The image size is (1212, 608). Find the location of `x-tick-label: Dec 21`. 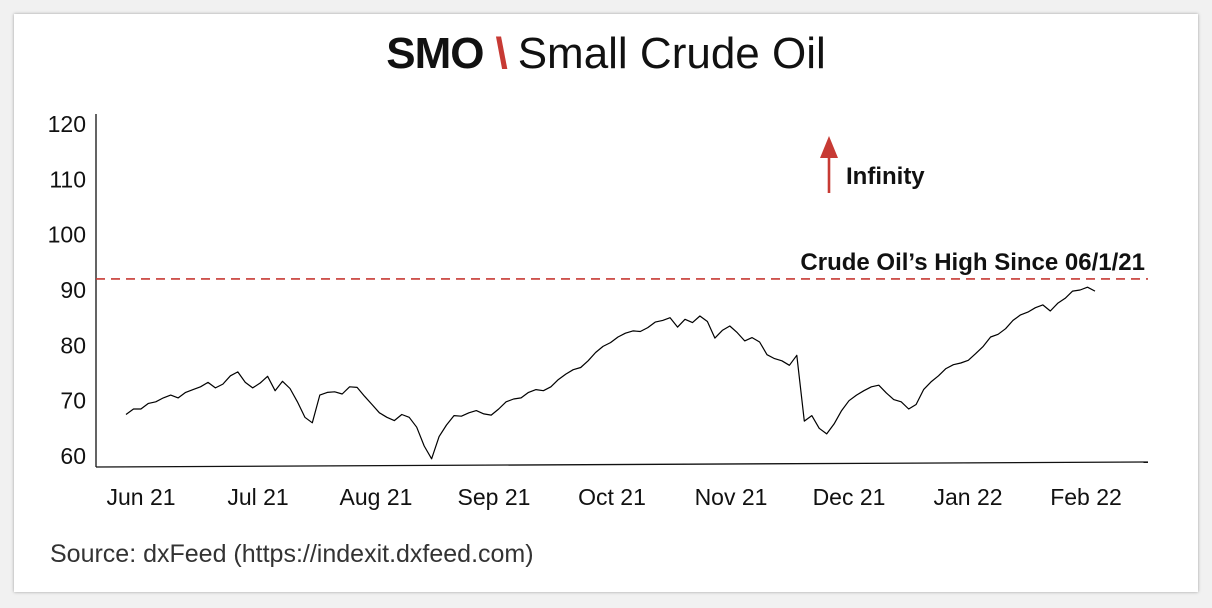

x-tick-label: Dec 21 is located at coordinates (849, 497).